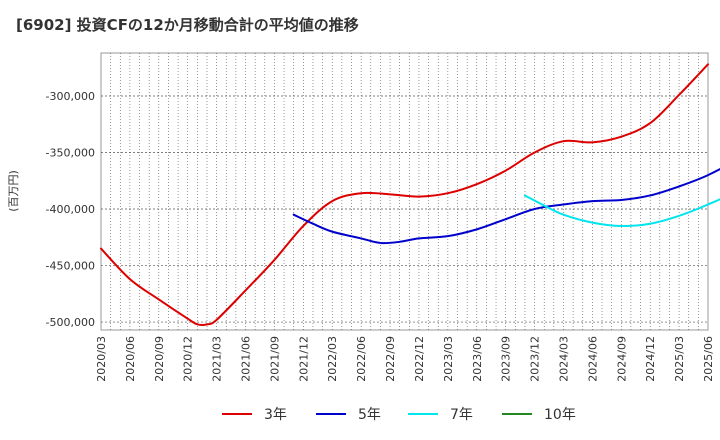 Image resolution: width=720 pixels, height=440 pixels. I want to click on y-axis: -300,000 -350,000 -400,000 -450,000 -500,000, so click(70, 209).